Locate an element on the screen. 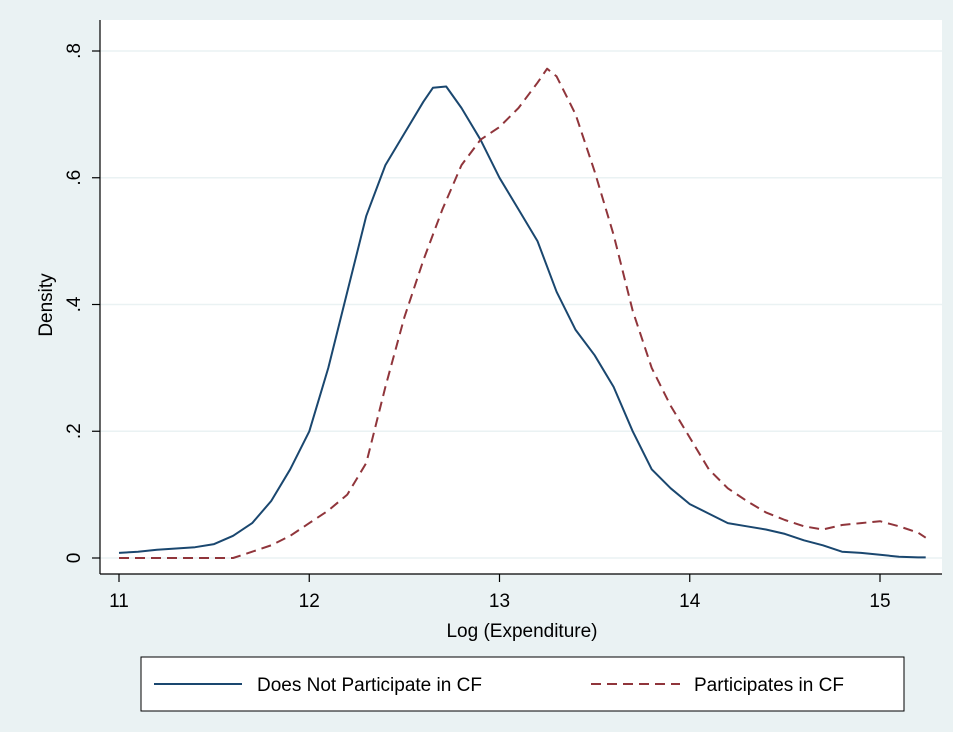 The height and width of the screenshot is (732, 953). legend-box is located at coordinates (522, 684).